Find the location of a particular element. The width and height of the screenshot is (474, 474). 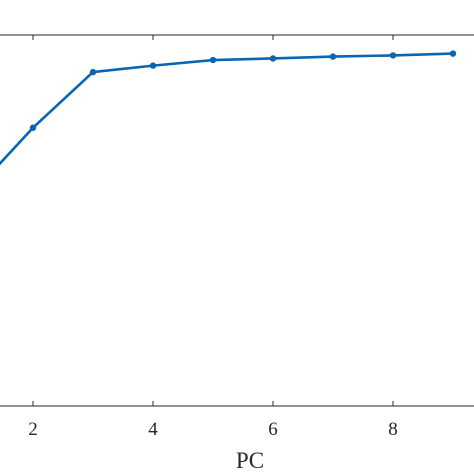

x-tick-label-6: 6 is located at coordinates (273, 429).